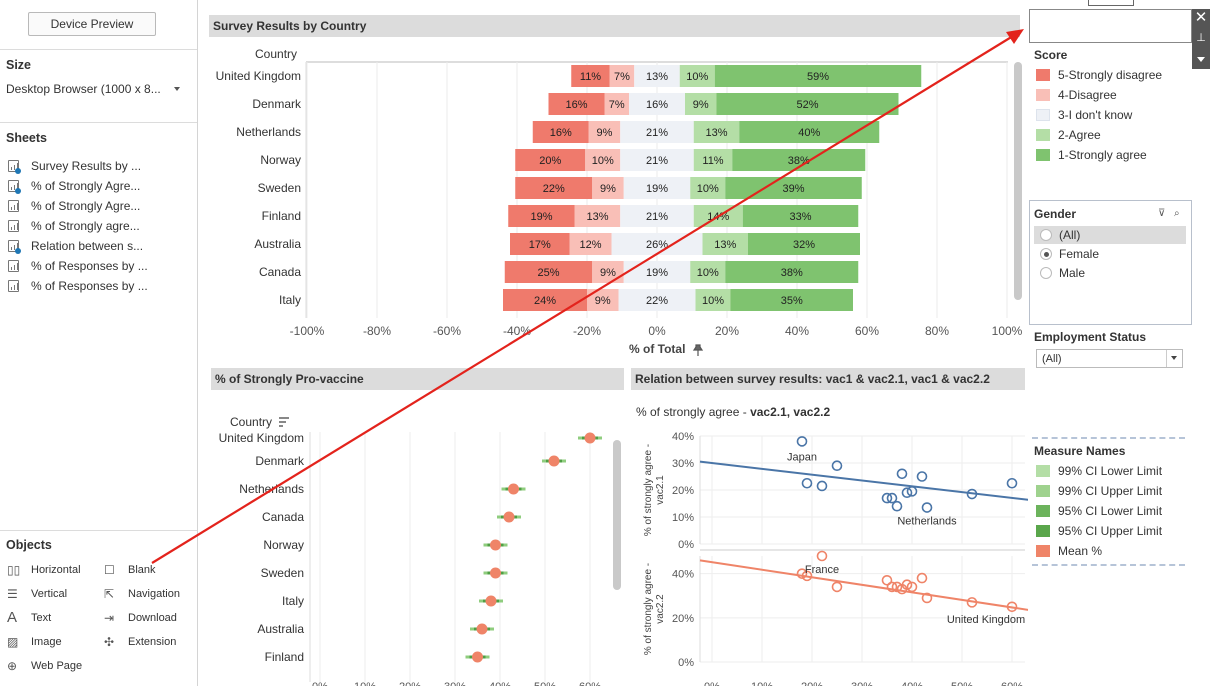 The width and height of the screenshot is (1225, 686). I want to click on object-navigation: ⇱ Navigation, so click(150, 596).